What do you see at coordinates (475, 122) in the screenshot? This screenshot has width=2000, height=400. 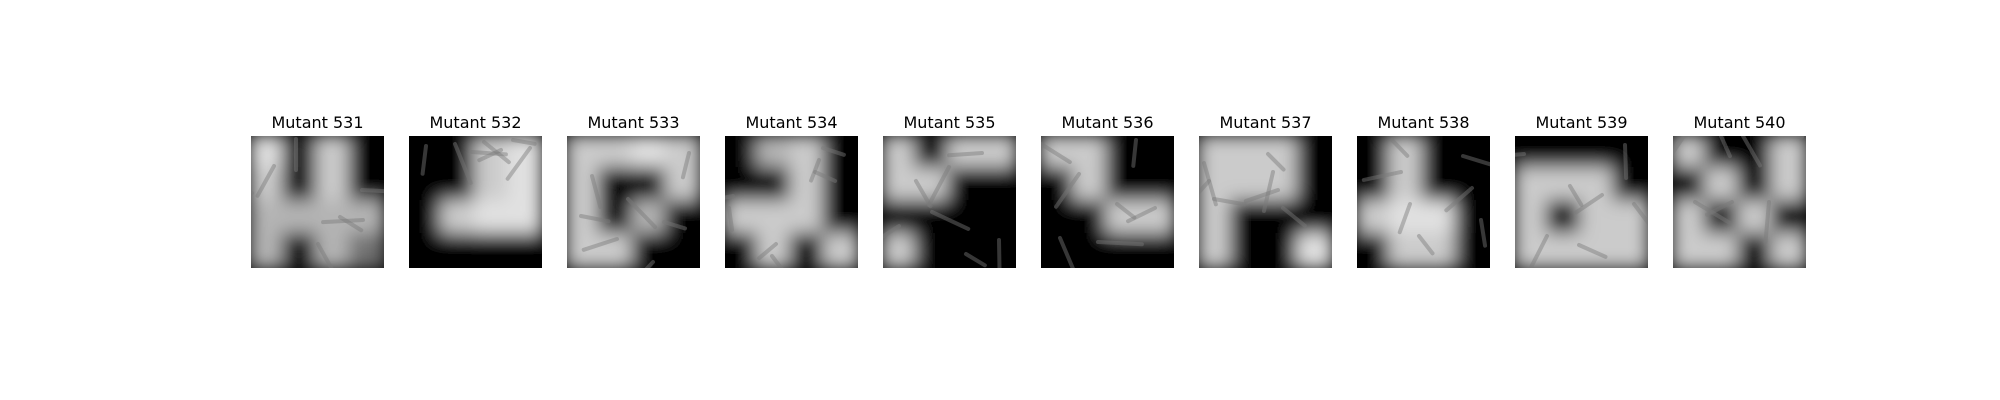 I see `panel-title: Mutant 532` at bounding box center [475, 122].